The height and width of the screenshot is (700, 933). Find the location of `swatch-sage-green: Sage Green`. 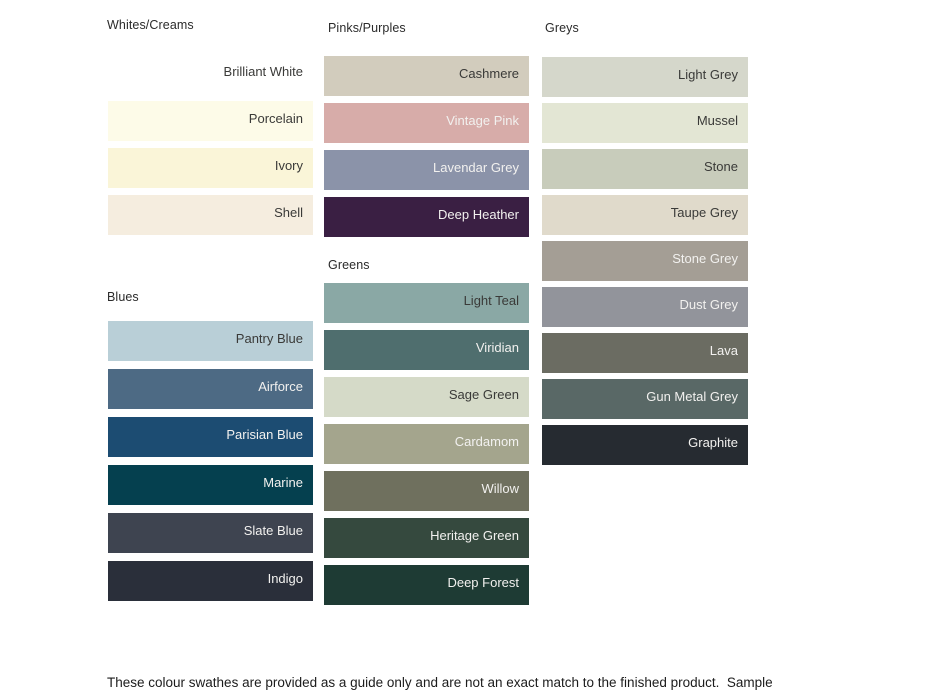

swatch-sage-green: Sage Green is located at coordinates (426, 397).